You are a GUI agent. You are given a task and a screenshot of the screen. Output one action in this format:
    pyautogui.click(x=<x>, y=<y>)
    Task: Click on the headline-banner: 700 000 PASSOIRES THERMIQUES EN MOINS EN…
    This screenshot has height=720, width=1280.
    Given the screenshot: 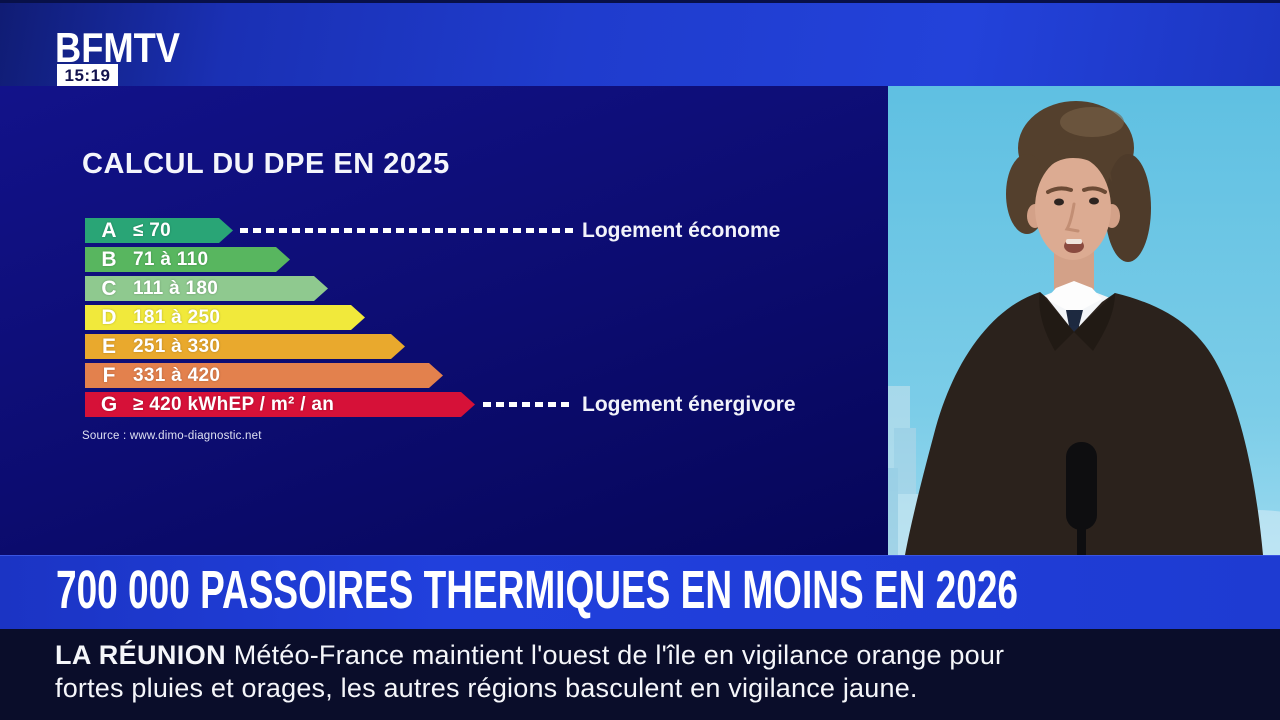 What is the action you would take?
    pyautogui.click(x=640, y=592)
    